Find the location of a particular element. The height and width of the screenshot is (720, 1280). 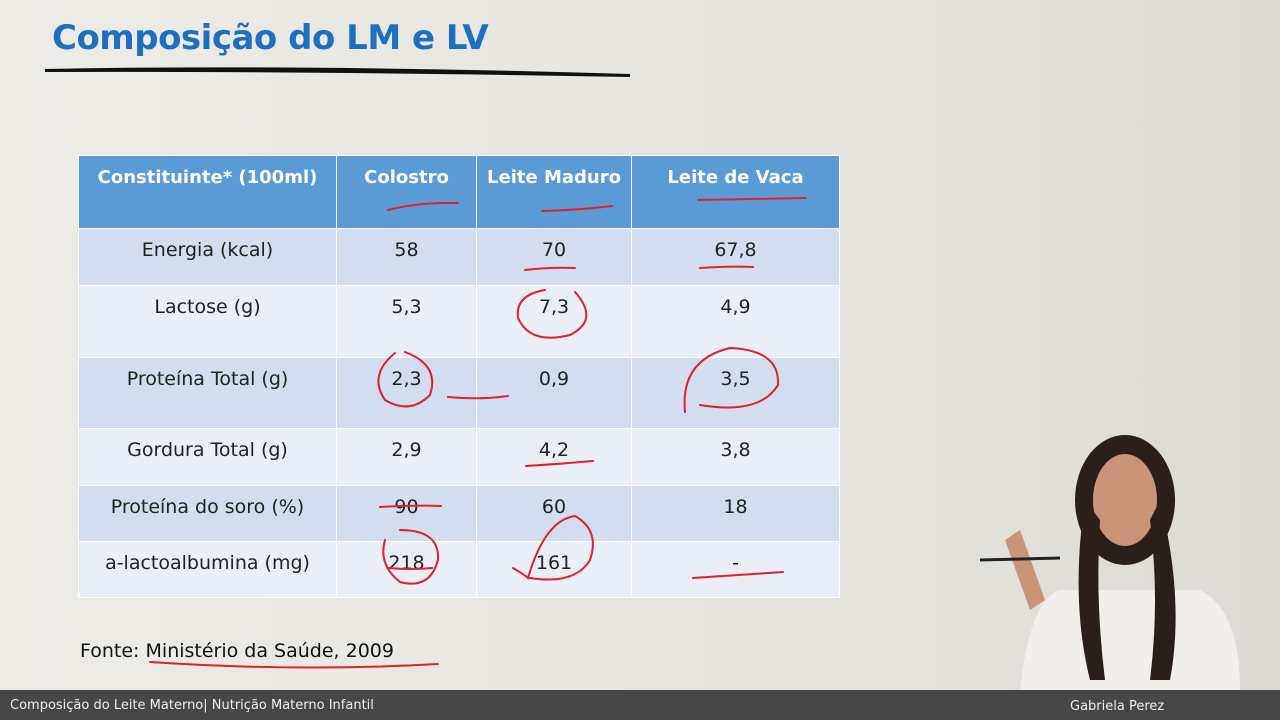

value-cell: 4,9 is located at coordinates (735, 321).